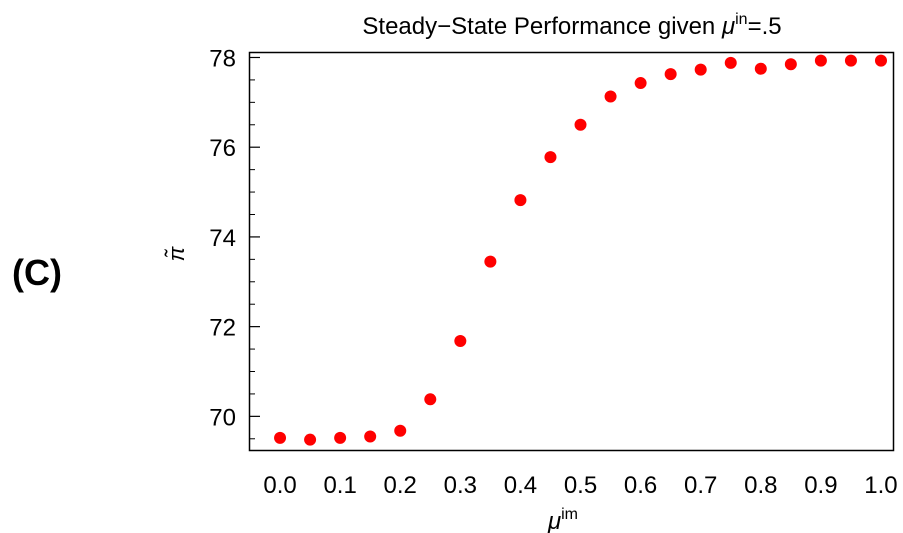 This screenshot has height=533, width=903. What do you see at coordinates (520, 485) in the screenshot?
I see `x-tick-label: 0.4` at bounding box center [520, 485].